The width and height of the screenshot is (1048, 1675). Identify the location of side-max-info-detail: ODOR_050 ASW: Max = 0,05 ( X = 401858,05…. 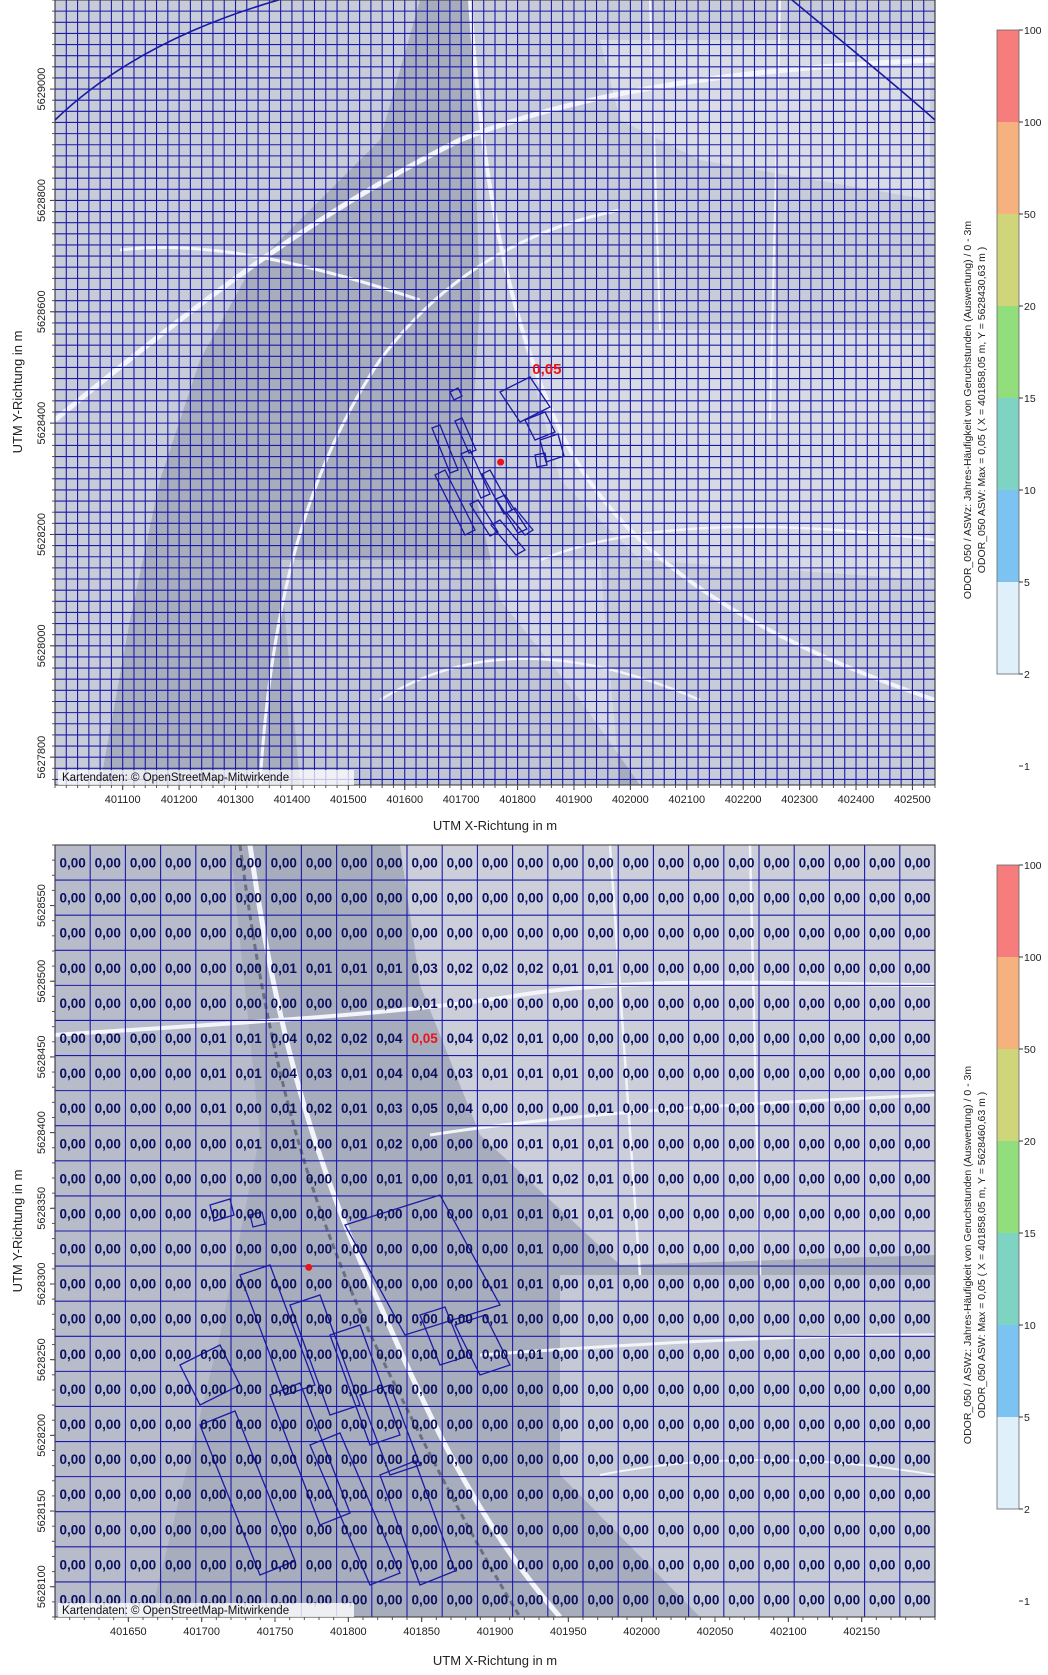
(982, 1255).